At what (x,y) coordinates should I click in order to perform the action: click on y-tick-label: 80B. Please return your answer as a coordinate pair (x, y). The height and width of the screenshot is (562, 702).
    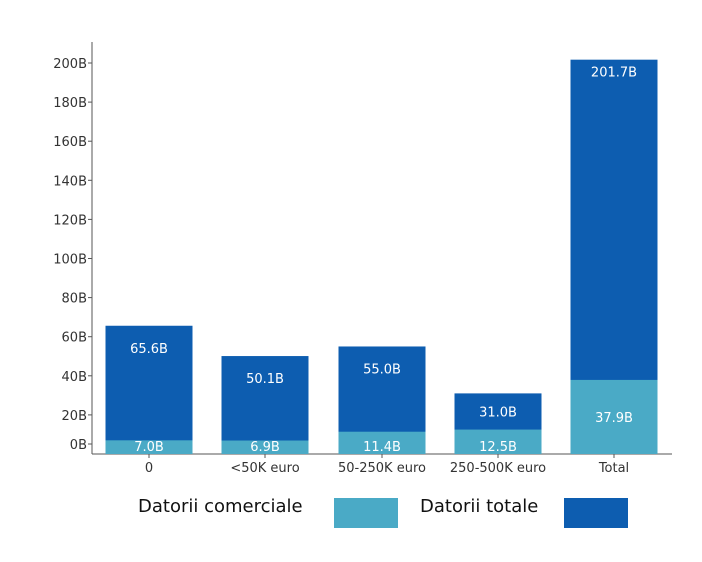
    Looking at the image, I should click on (74, 299).